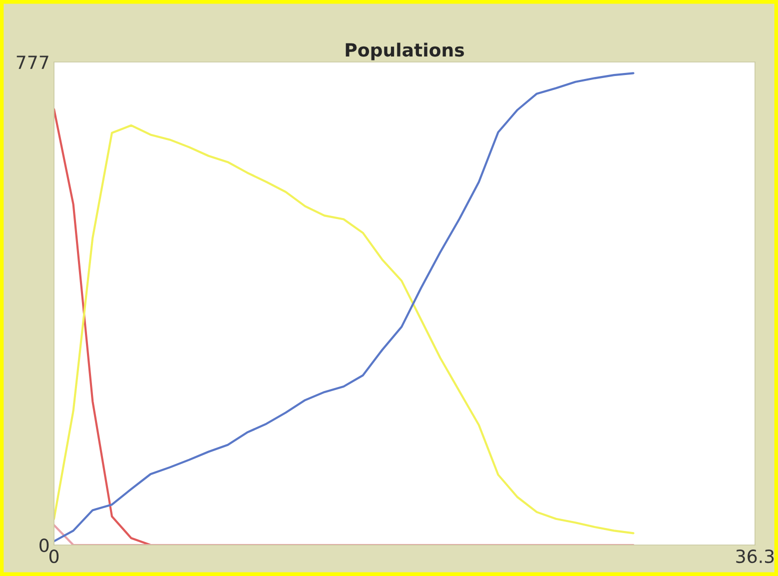 The image size is (778, 576). Describe the element at coordinates (32, 62) in the screenshot. I see `y-tick-label: 777` at that location.